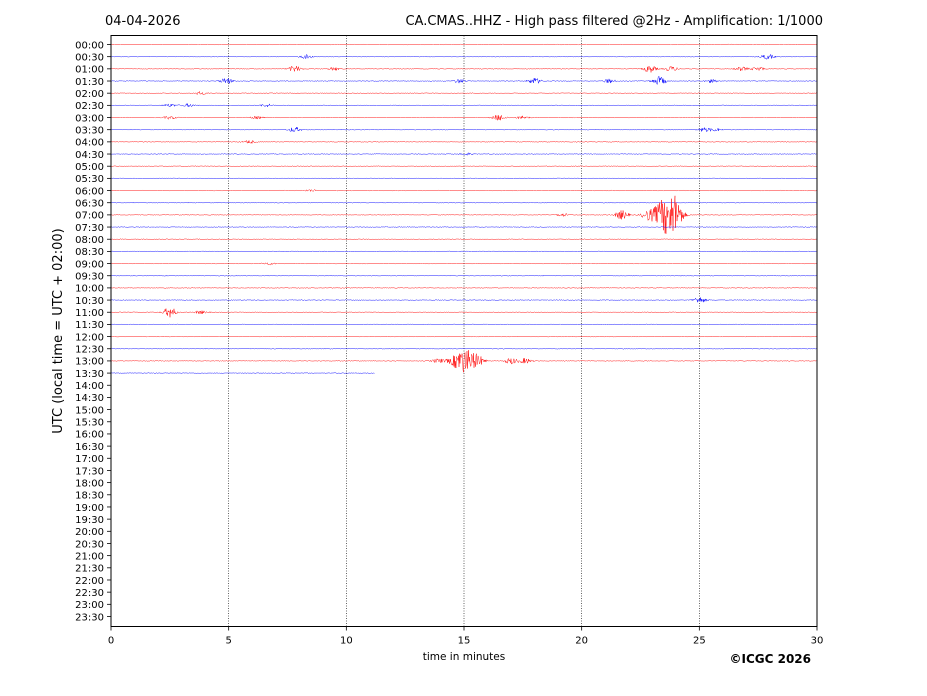  Describe the element at coordinates (89, 313) in the screenshot. I see `row-label-11:00: 11:00` at that location.